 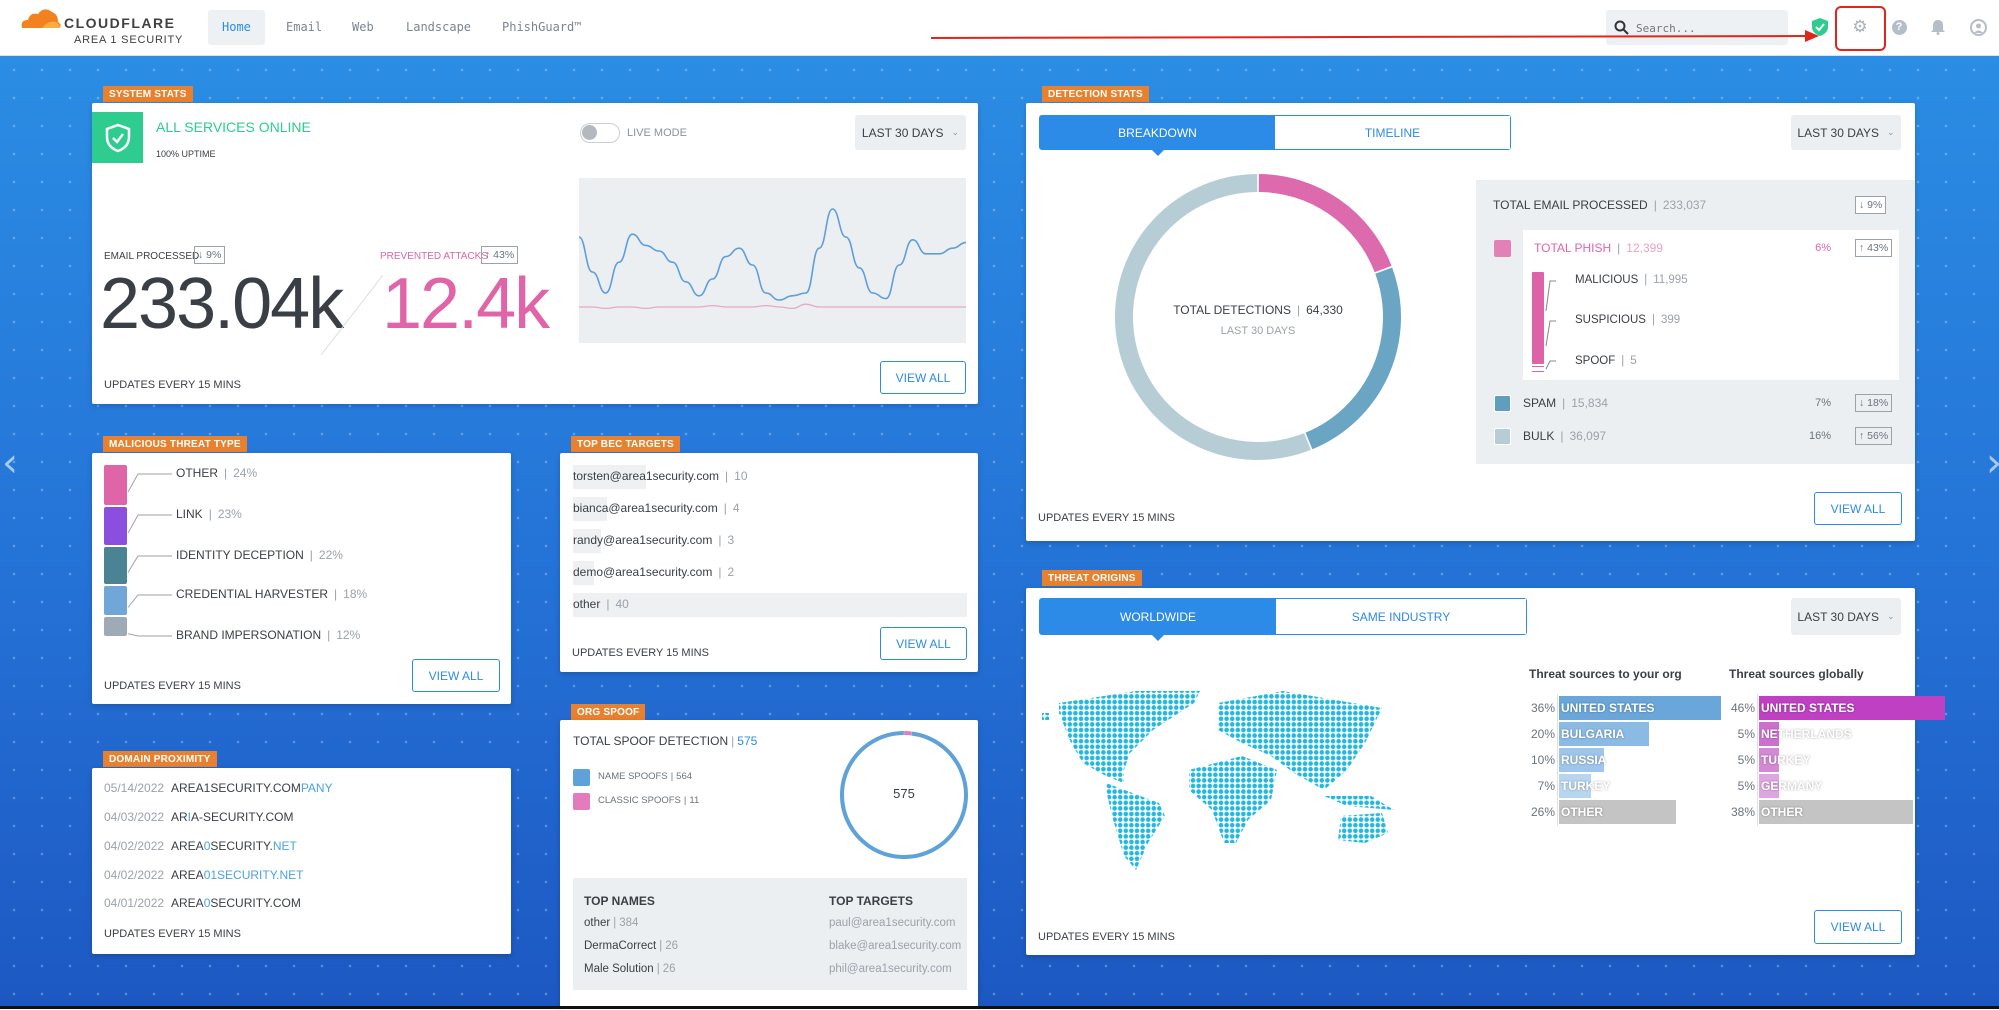 What do you see at coordinates (117, 137) in the screenshot?
I see `status-shield-badge` at bounding box center [117, 137].